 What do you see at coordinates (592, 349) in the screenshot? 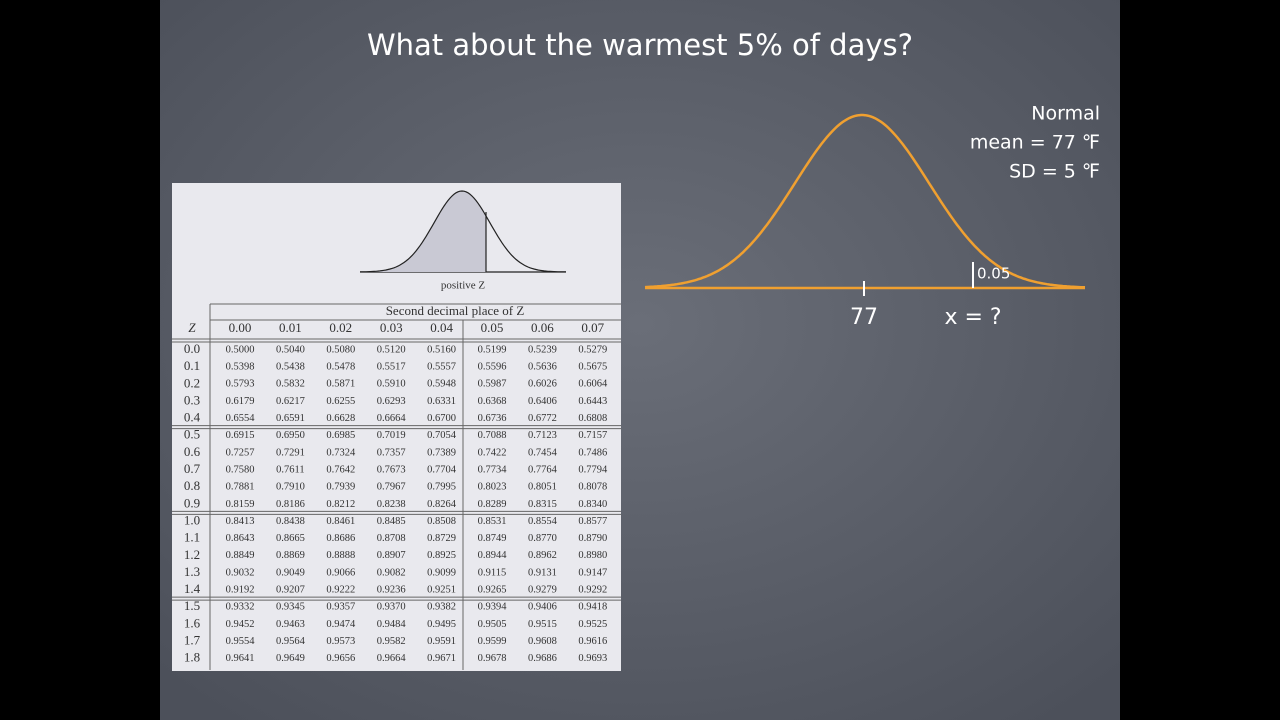
I see `table-cell: 0.5279` at bounding box center [592, 349].